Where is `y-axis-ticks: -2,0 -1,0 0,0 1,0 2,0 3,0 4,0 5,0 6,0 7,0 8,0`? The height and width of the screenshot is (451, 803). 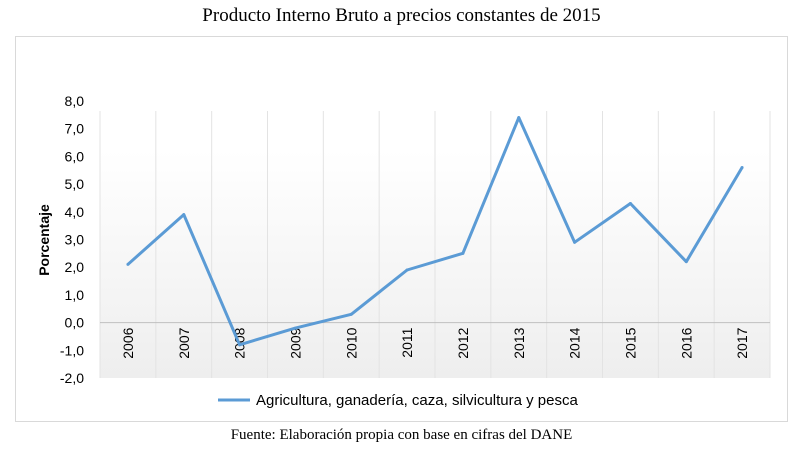
y-axis-ticks: -2,0 -1,0 0,0 1,0 2,0 3,0 4,0 5,0 6,0 7,0 8,0 is located at coordinates (72, 239).